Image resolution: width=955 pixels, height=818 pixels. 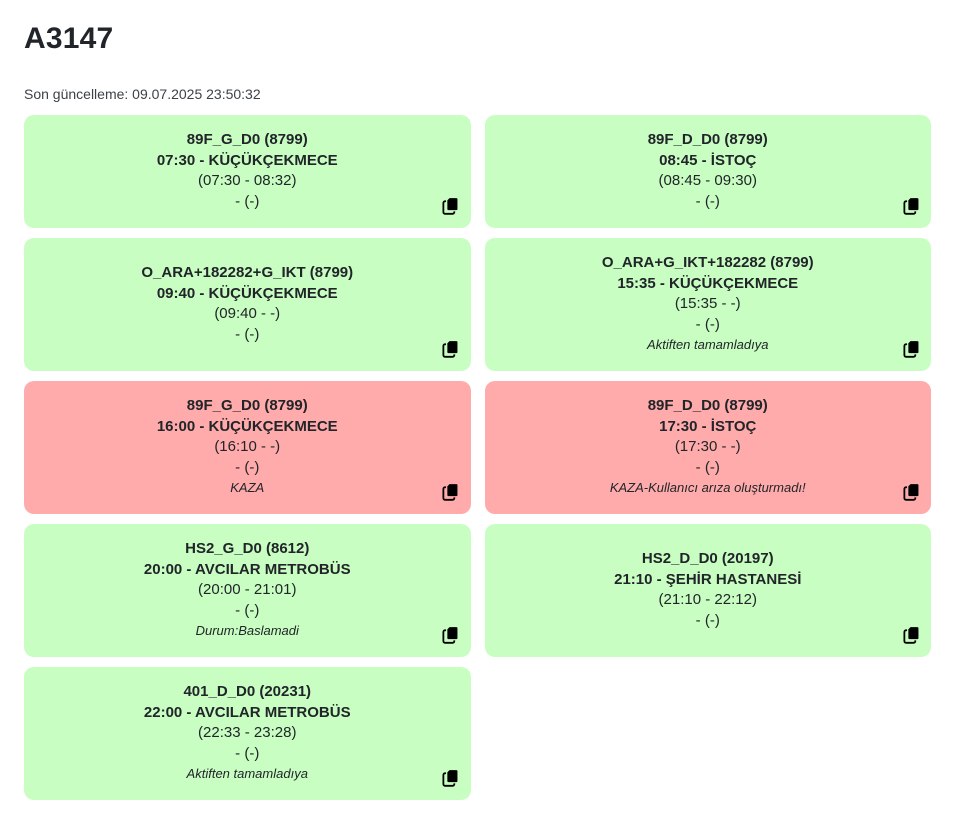 I want to click on trip-times: (17:30 - -), so click(x=707, y=446).